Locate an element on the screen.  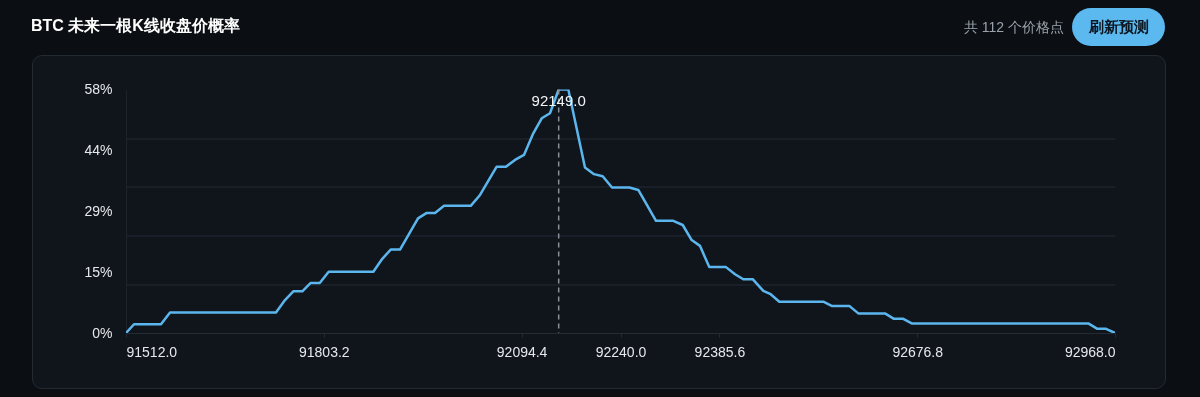
refresh-button: 刷新预测 is located at coordinates (1118, 27).